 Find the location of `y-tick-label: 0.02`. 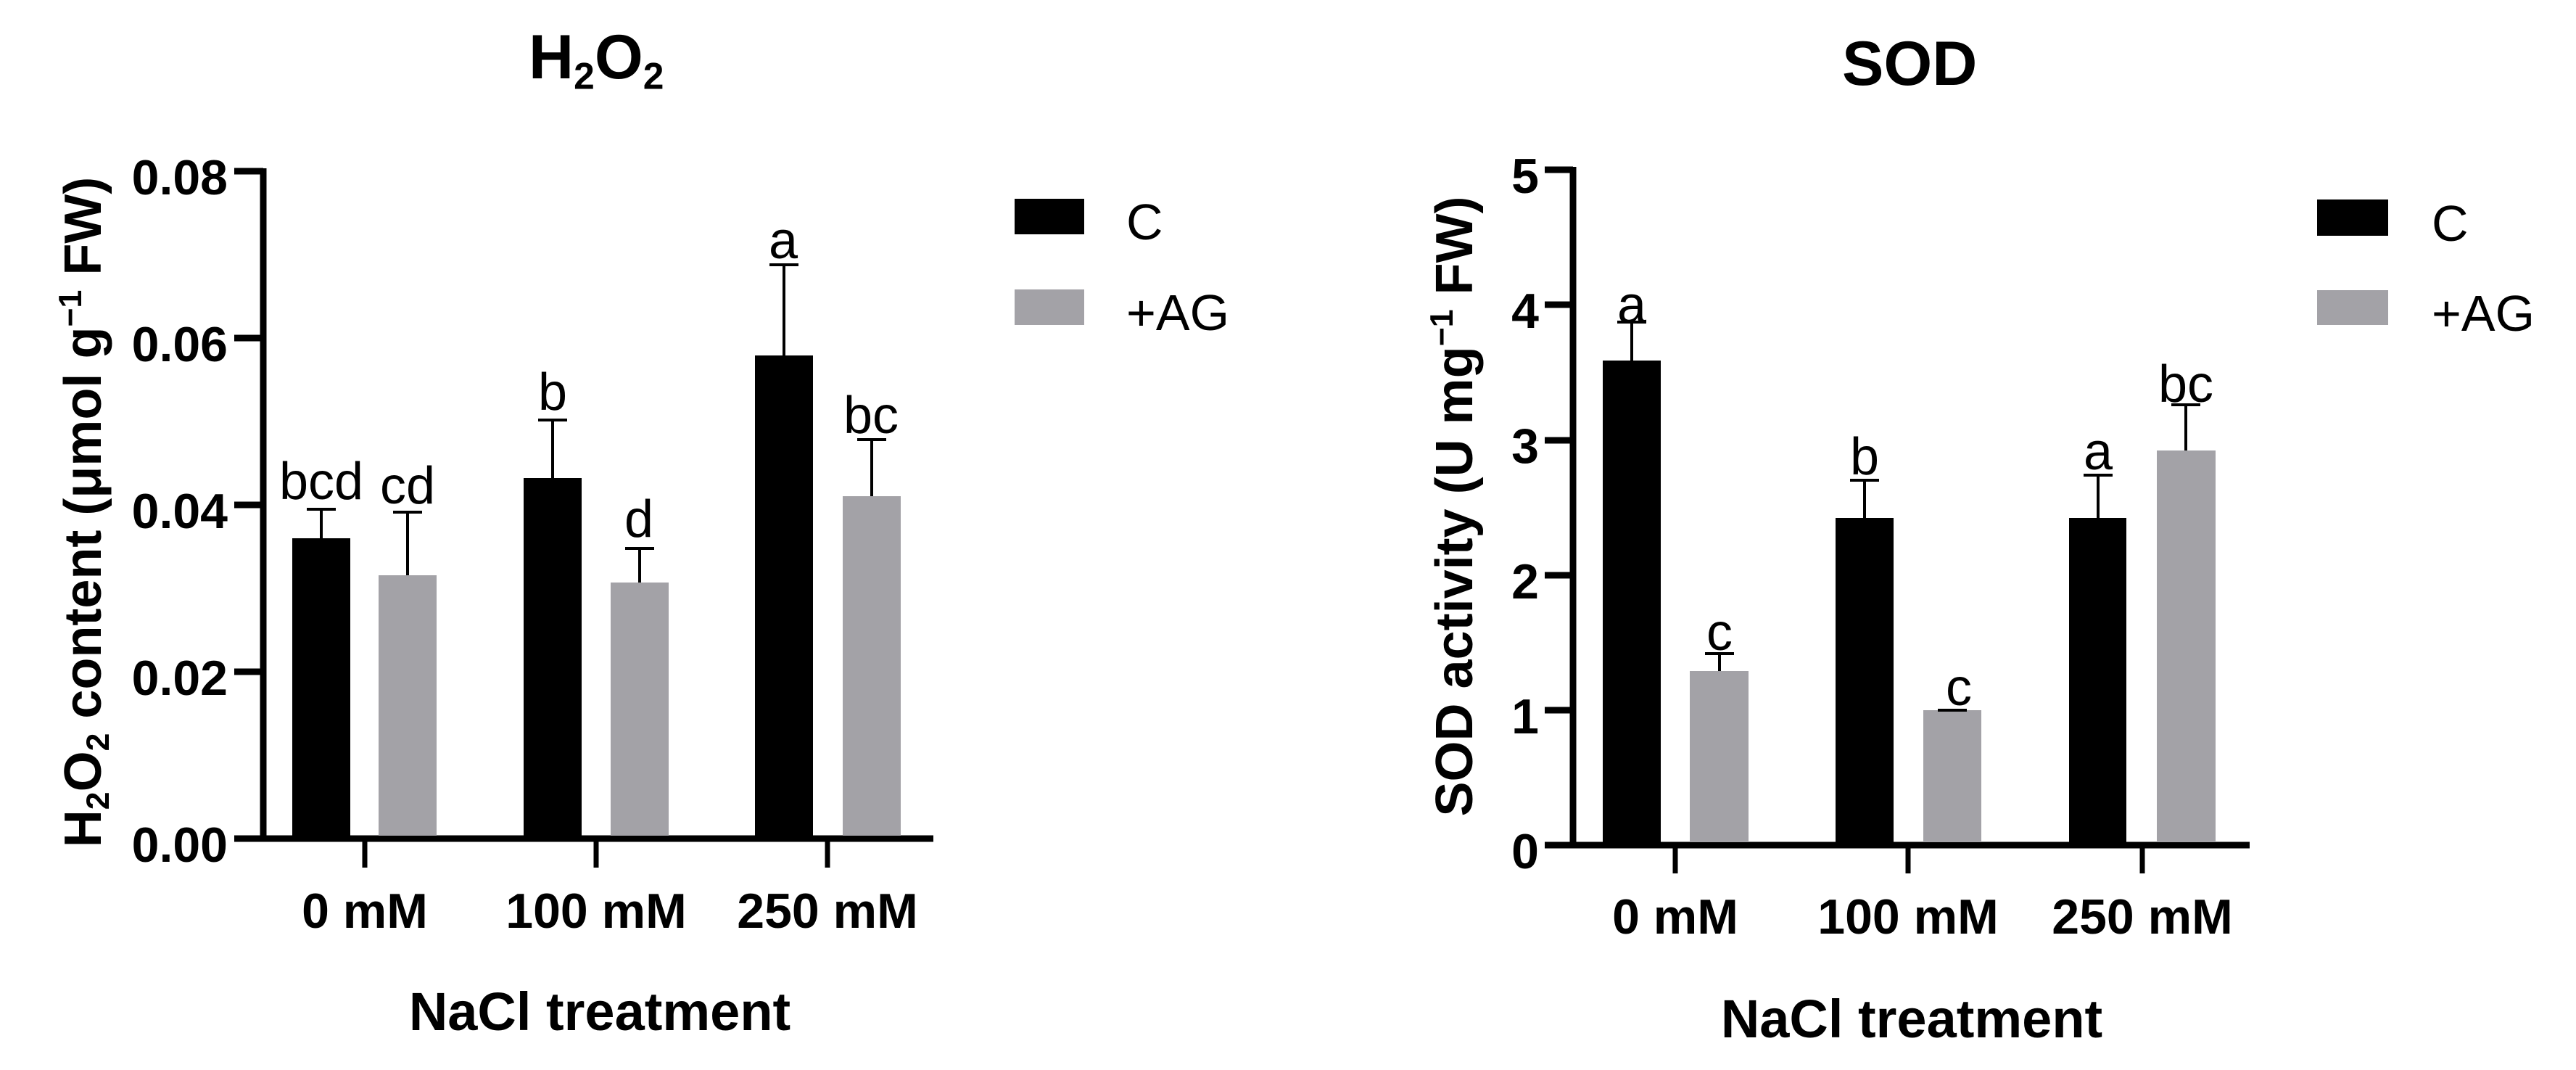

y-tick-label: 0.02 is located at coordinates (179, 678).